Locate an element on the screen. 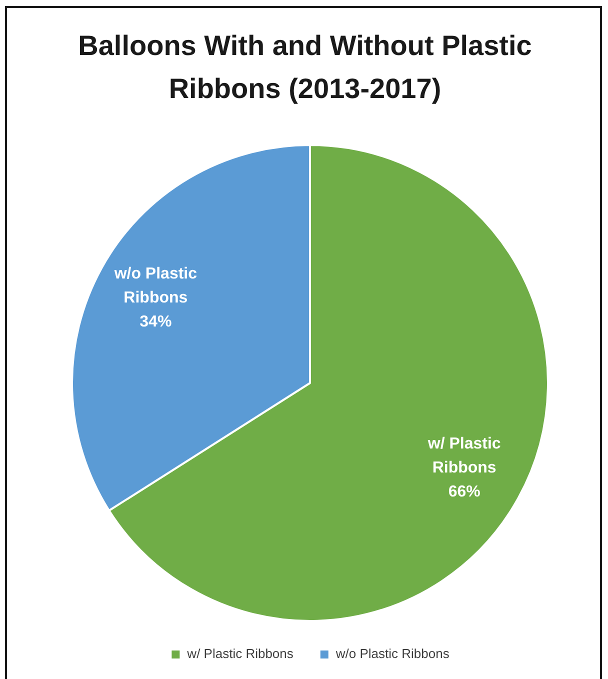 The height and width of the screenshot is (679, 608). legend-label: w/o Plastic Ribbons is located at coordinates (392, 654).